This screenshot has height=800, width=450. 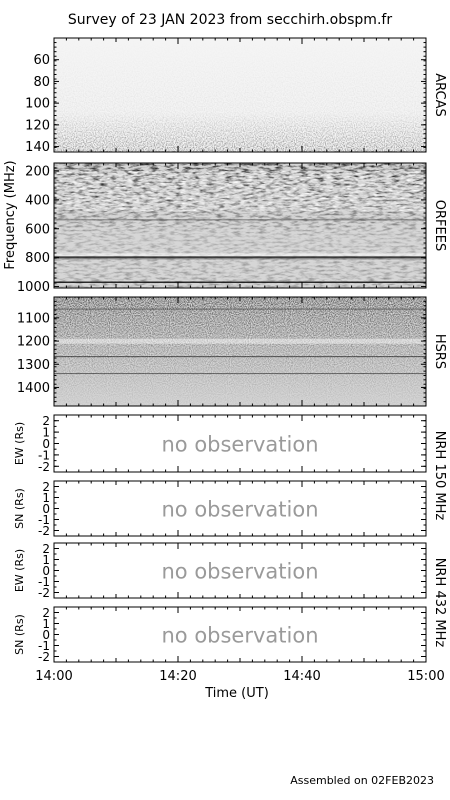 What do you see at coordinates (37, 104) in the screenshot?
I see `y-tick-label: 100` at bounding box center [37, 104].